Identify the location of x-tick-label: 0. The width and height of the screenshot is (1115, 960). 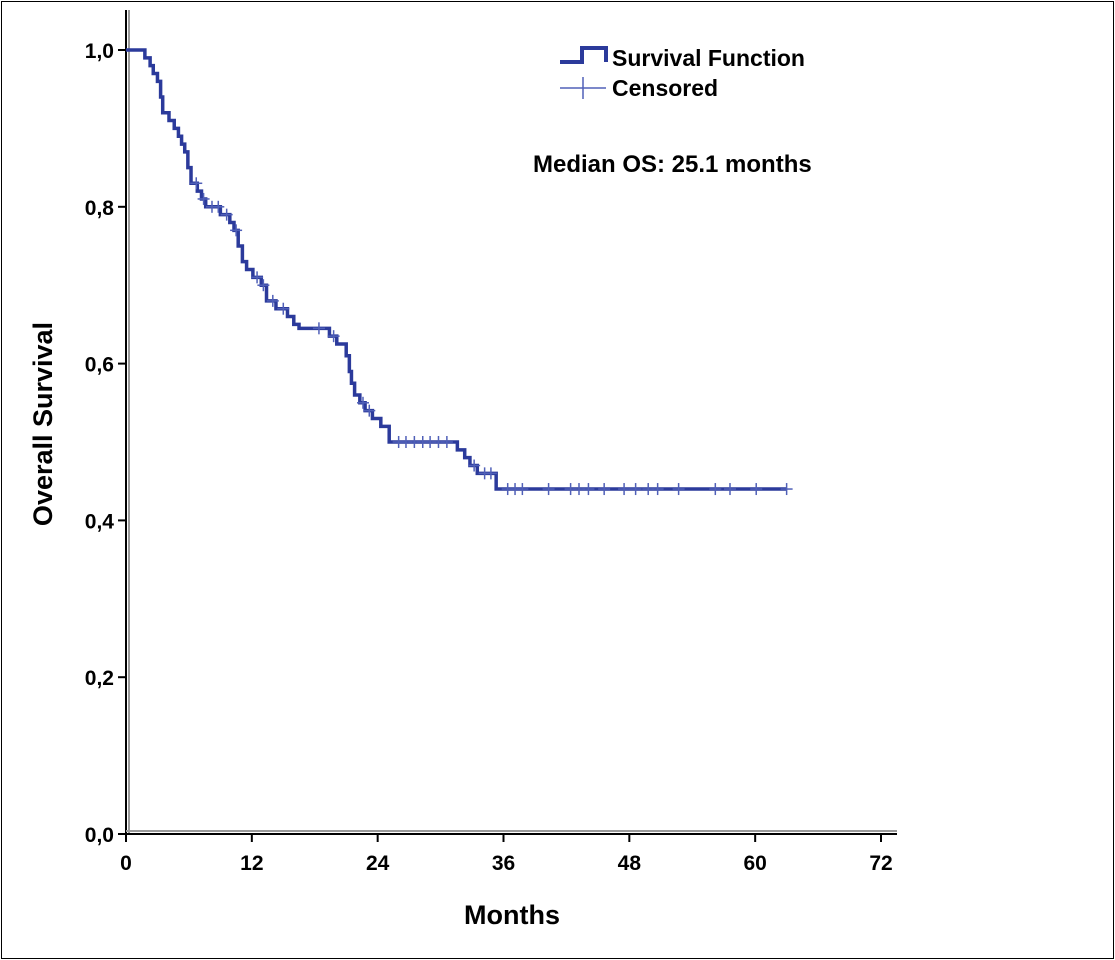
(126, 863).